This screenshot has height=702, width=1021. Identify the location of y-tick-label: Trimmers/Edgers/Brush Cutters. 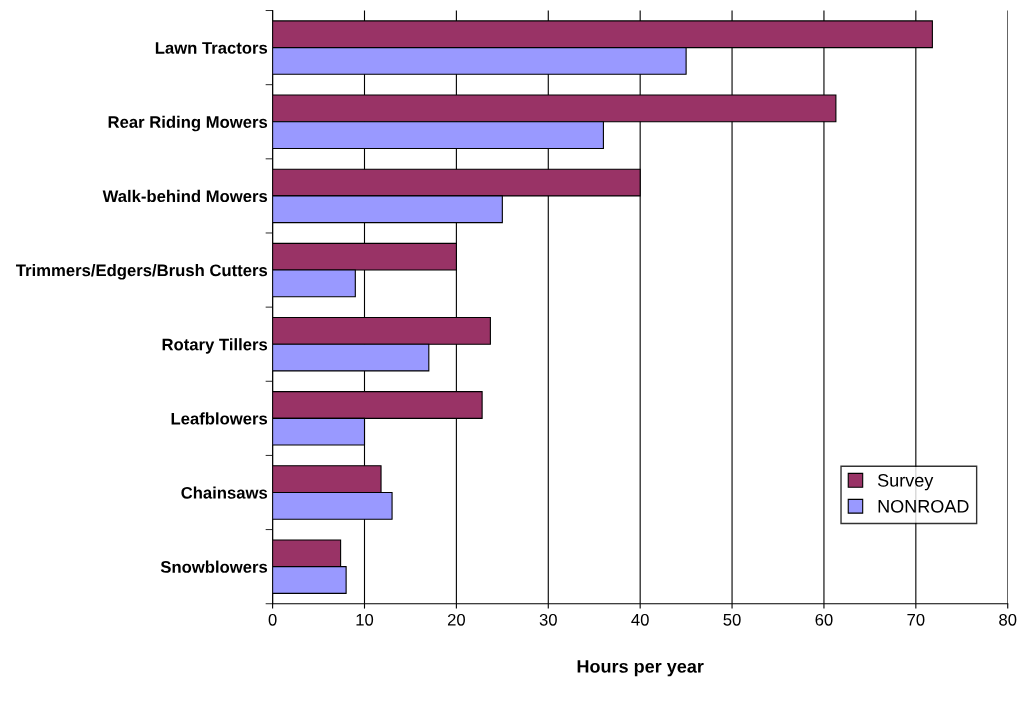
(142, 272).